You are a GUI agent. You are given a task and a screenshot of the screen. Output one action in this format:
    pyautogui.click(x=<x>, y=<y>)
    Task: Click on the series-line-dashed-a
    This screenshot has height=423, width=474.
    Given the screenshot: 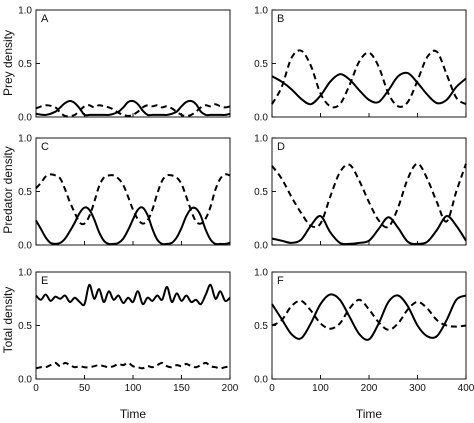 What is the action you would take?
    pyautogui.click(x=133, y=110)
    